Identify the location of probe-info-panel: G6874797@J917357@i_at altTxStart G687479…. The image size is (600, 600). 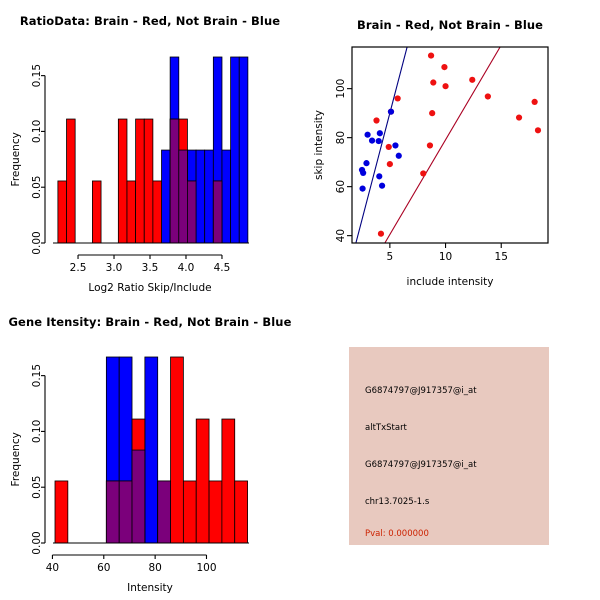
(449, 446).